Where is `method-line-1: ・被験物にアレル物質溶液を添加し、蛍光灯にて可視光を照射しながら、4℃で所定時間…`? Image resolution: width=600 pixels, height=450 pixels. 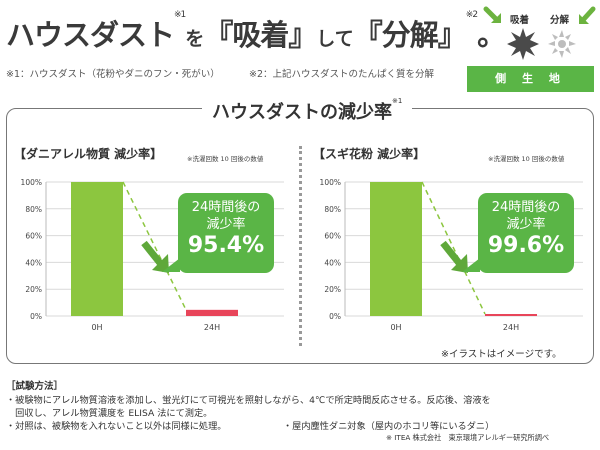
method-line-1: ・被験物にアレル物質溶液を添加し、蛍光灯にて可視光を照射しながら、4℃で所定時間… is located at coordinates (248, 400).